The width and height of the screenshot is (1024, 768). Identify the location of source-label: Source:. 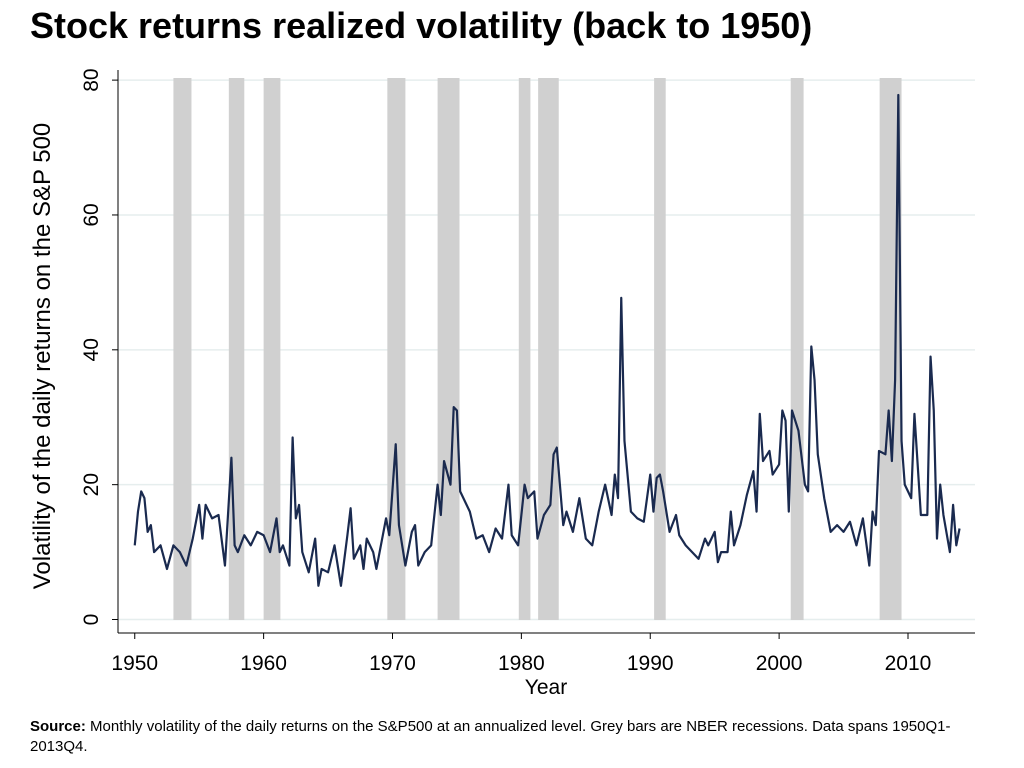
(58, 726).